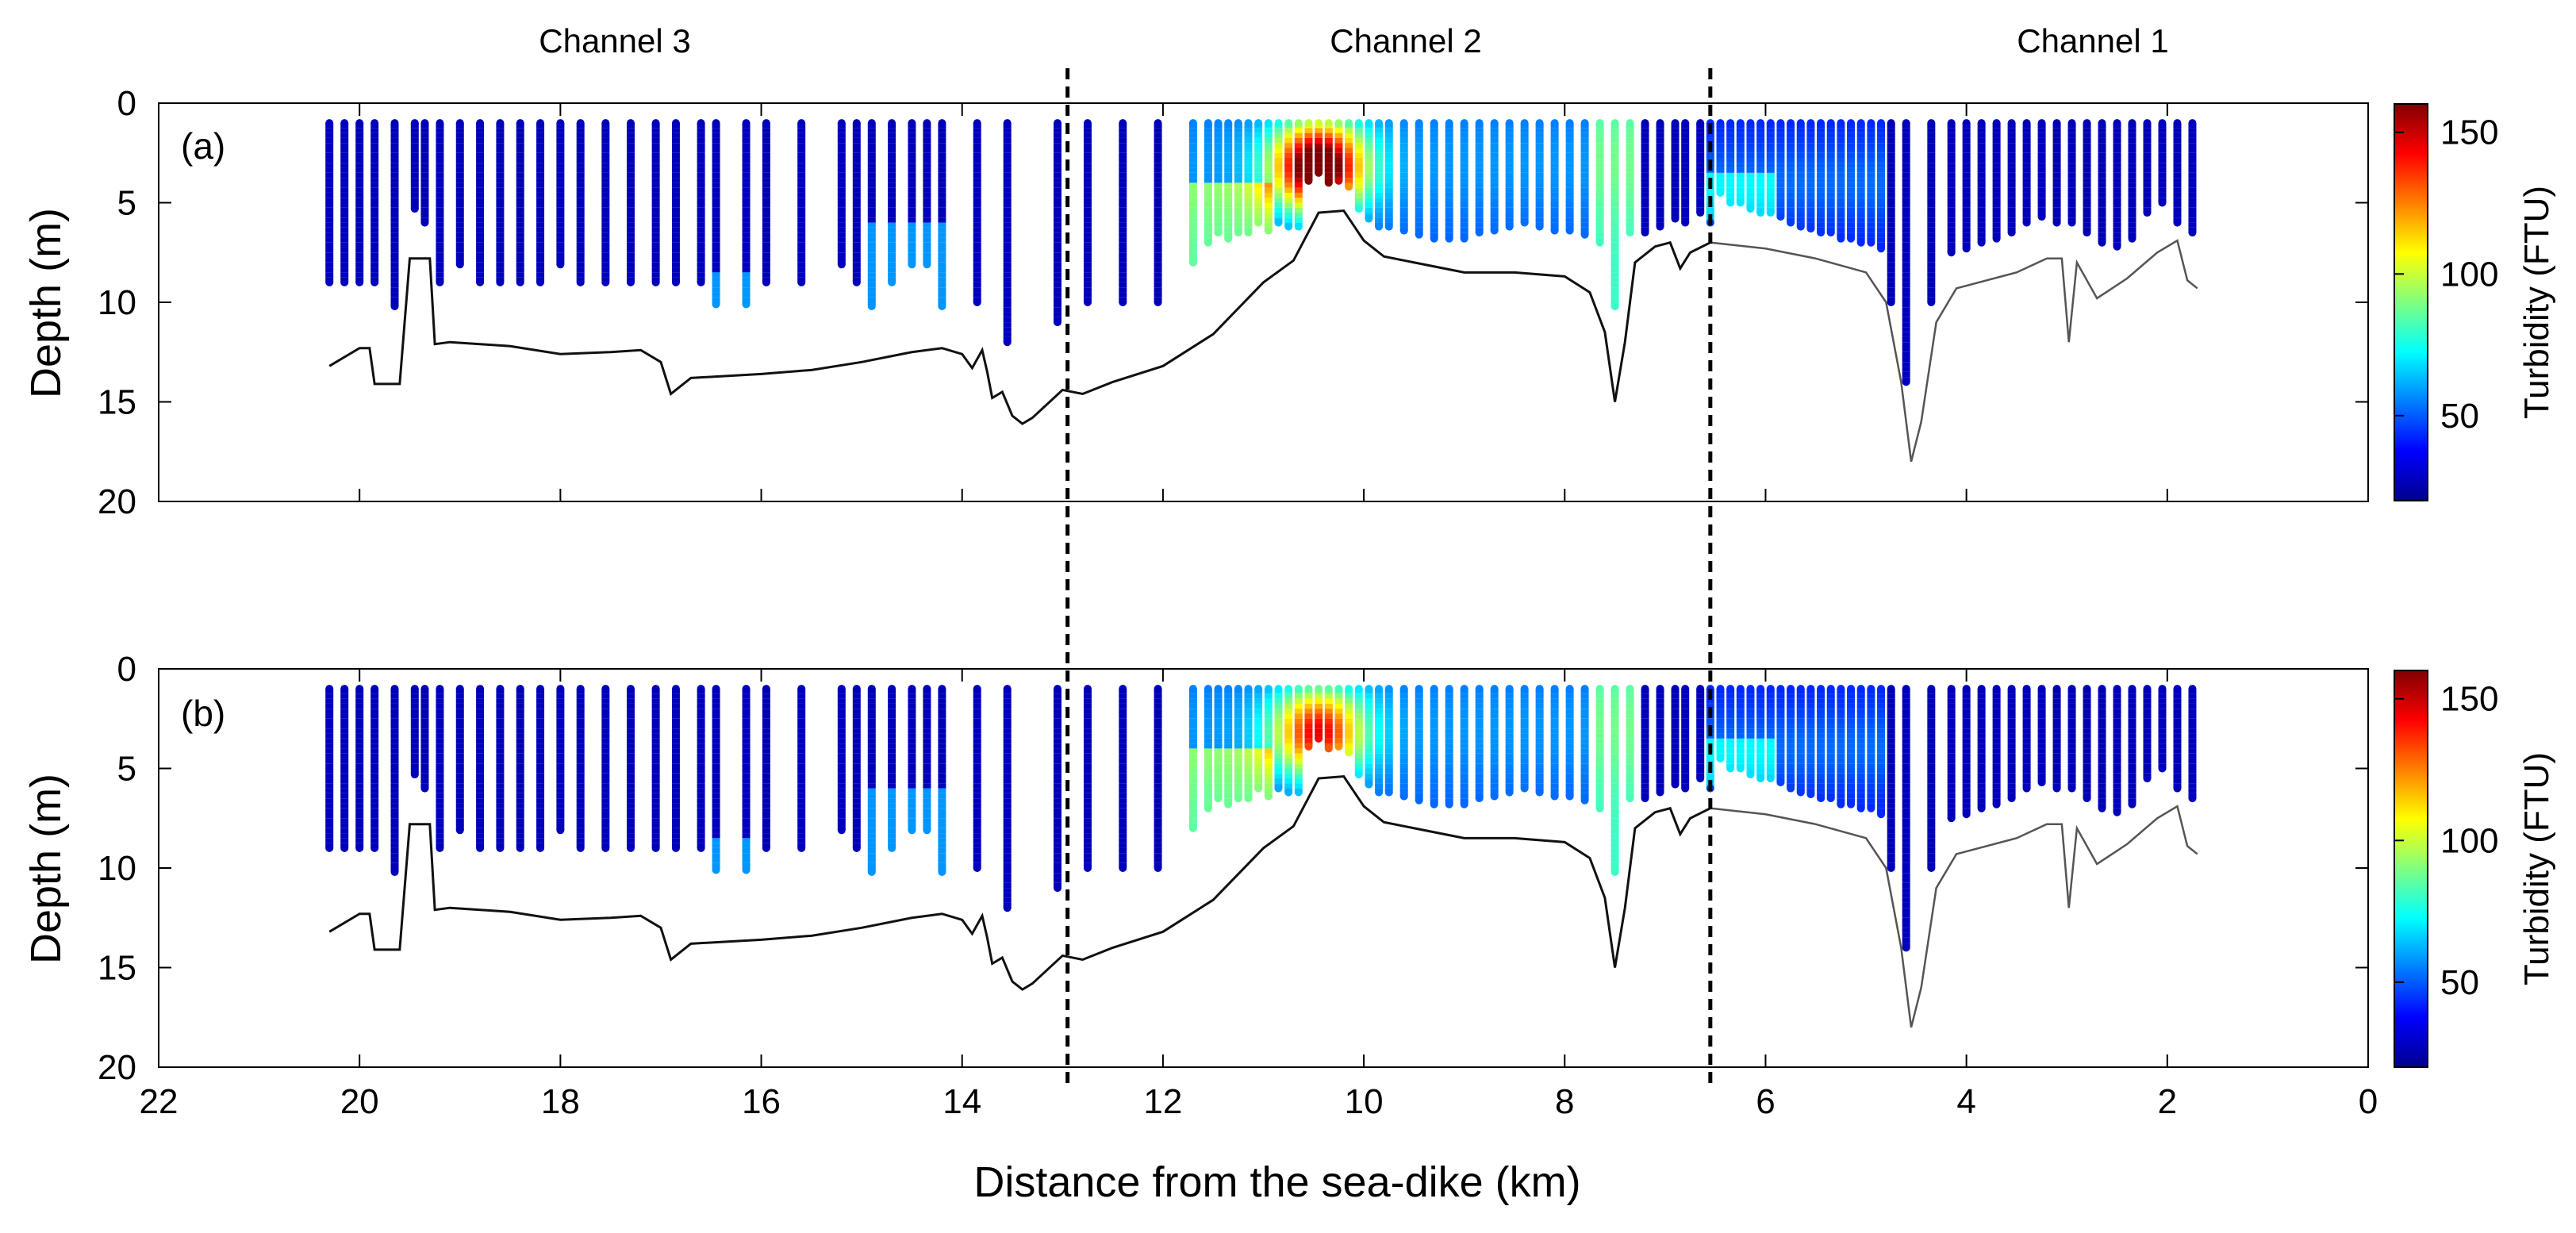 This screenshot has width=2576, height=1233. Describe the element at coordinates (2469, 132) in the screenshot. I see `panel-a-colorbar-tick-label: 150` at that location.